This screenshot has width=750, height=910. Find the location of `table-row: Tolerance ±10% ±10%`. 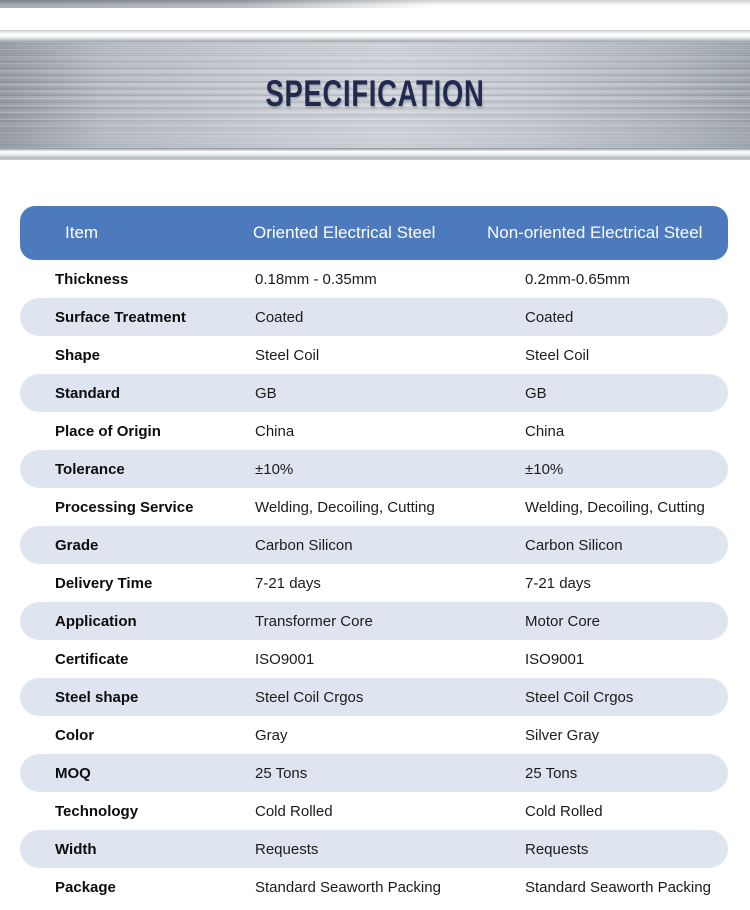

table-row: Tolerance ±10% ±10% is located at coordinates (374, 469).